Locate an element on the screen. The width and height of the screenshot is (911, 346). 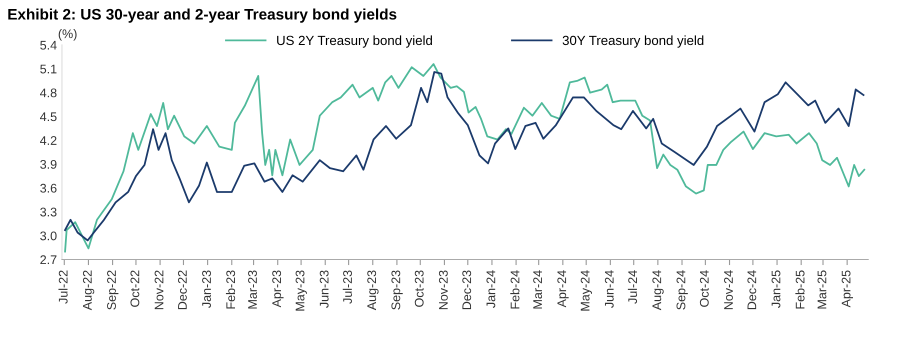
x-tick-label: Dec-22 is located at coordinates (182, 290).